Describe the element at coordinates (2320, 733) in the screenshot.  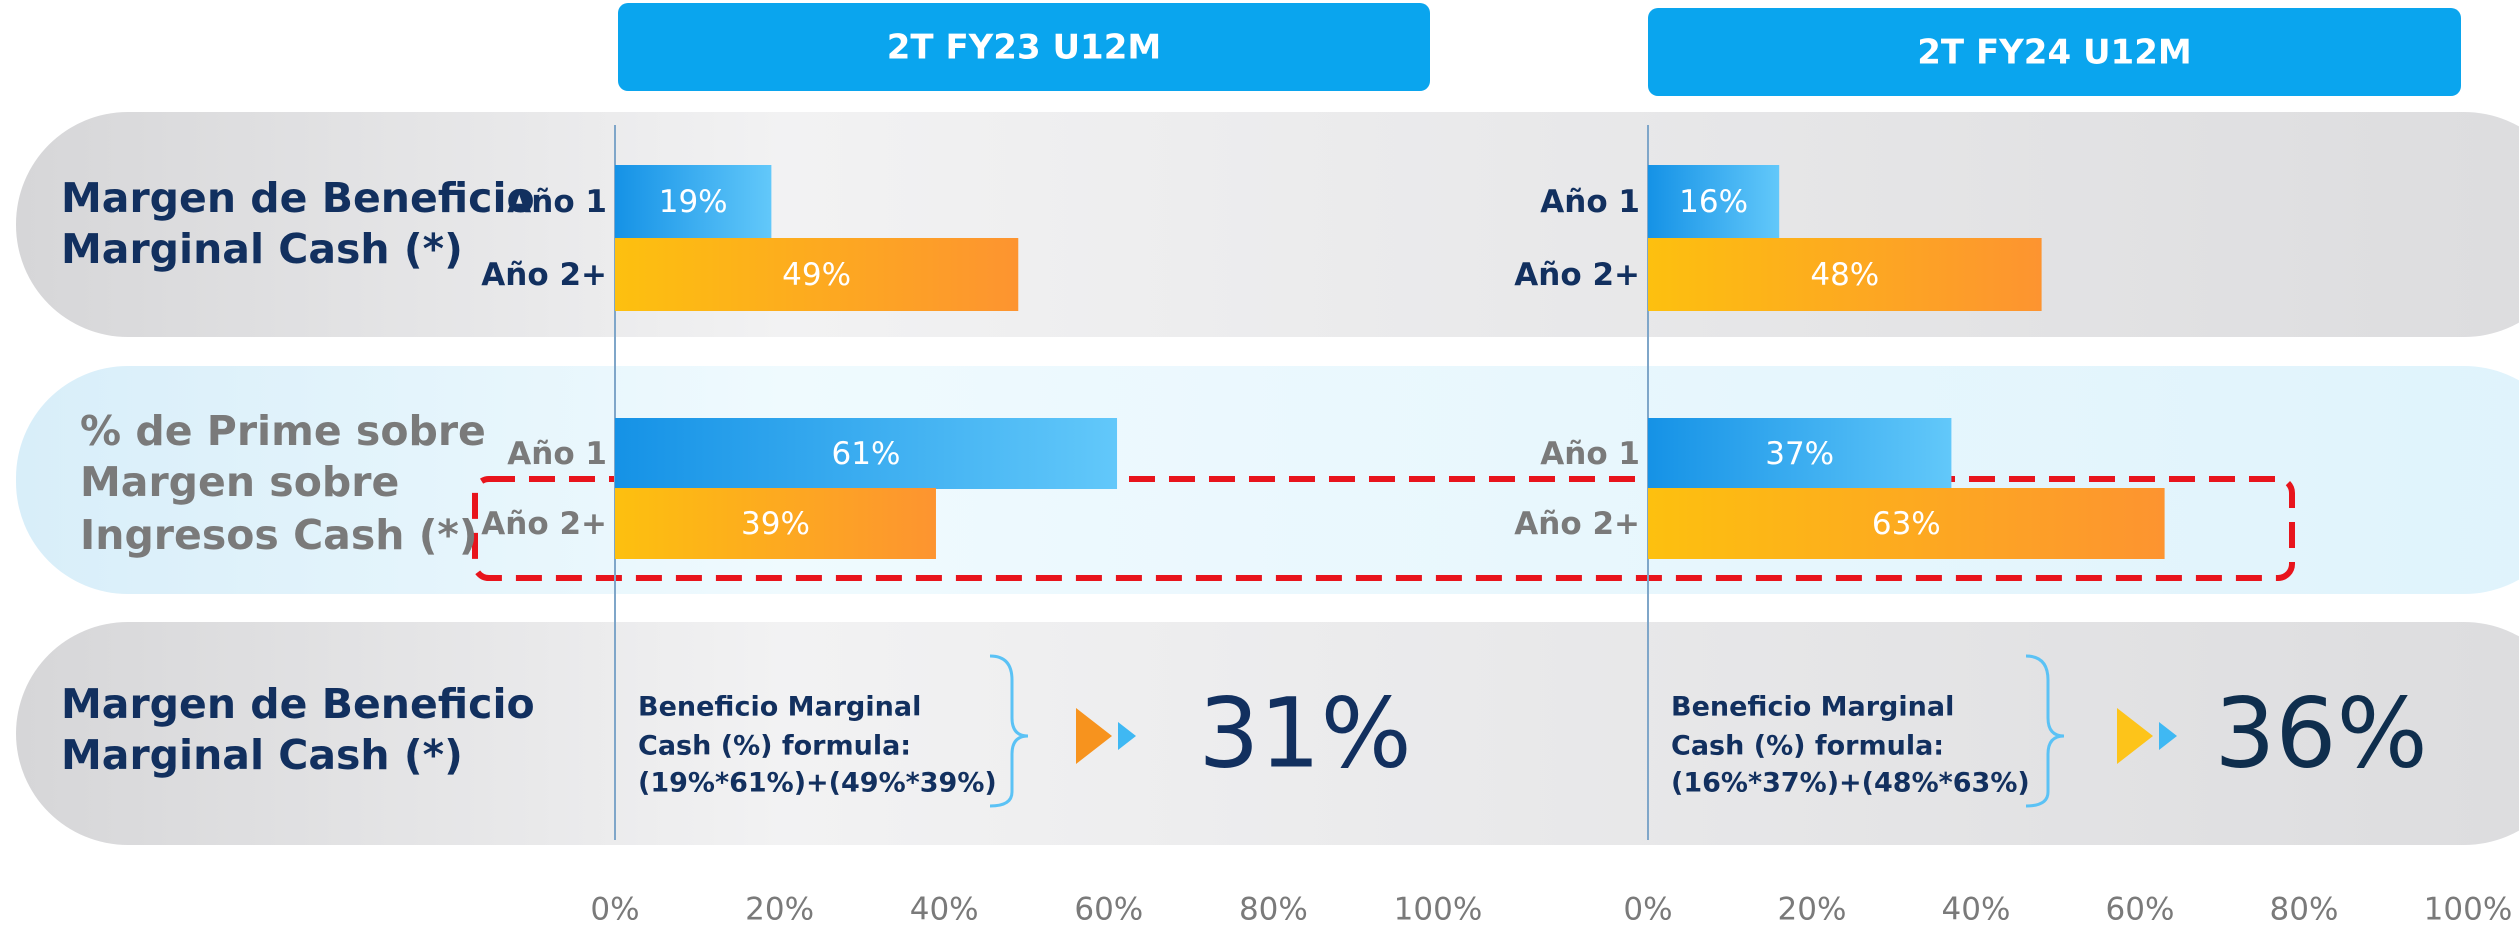
I see `result-value: 36%` at that location.